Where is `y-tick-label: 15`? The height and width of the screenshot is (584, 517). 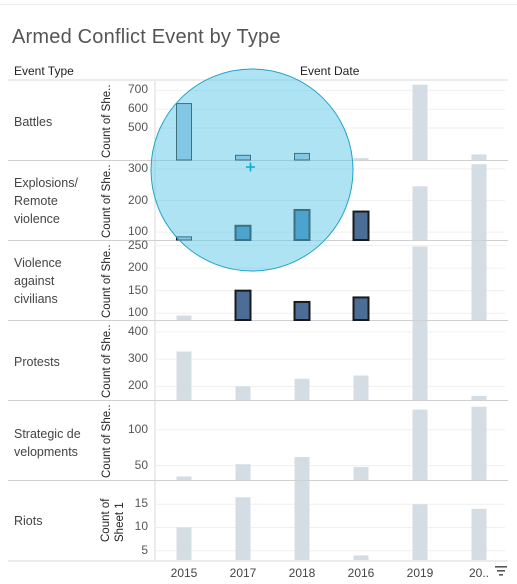
y-tick-label: 15 is located at coordinates (141, 503).